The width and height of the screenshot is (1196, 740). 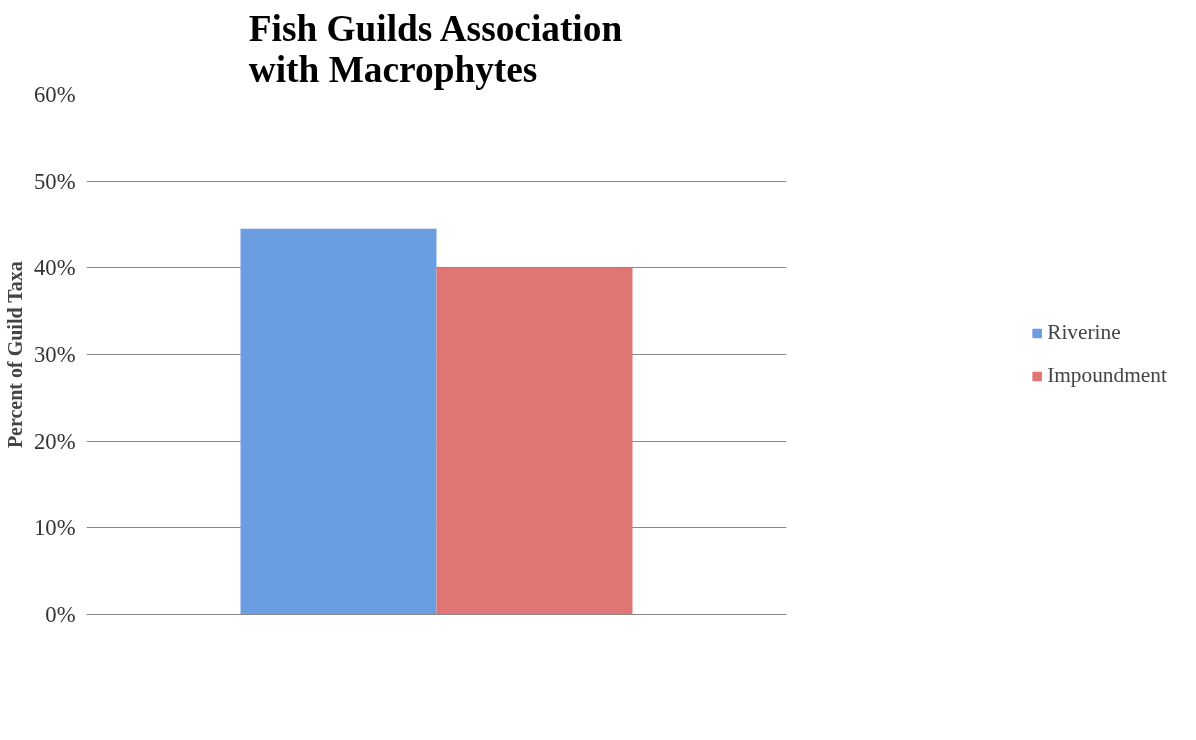 I want to click on y-tick-label: 10%, so click(x=54, y=528).